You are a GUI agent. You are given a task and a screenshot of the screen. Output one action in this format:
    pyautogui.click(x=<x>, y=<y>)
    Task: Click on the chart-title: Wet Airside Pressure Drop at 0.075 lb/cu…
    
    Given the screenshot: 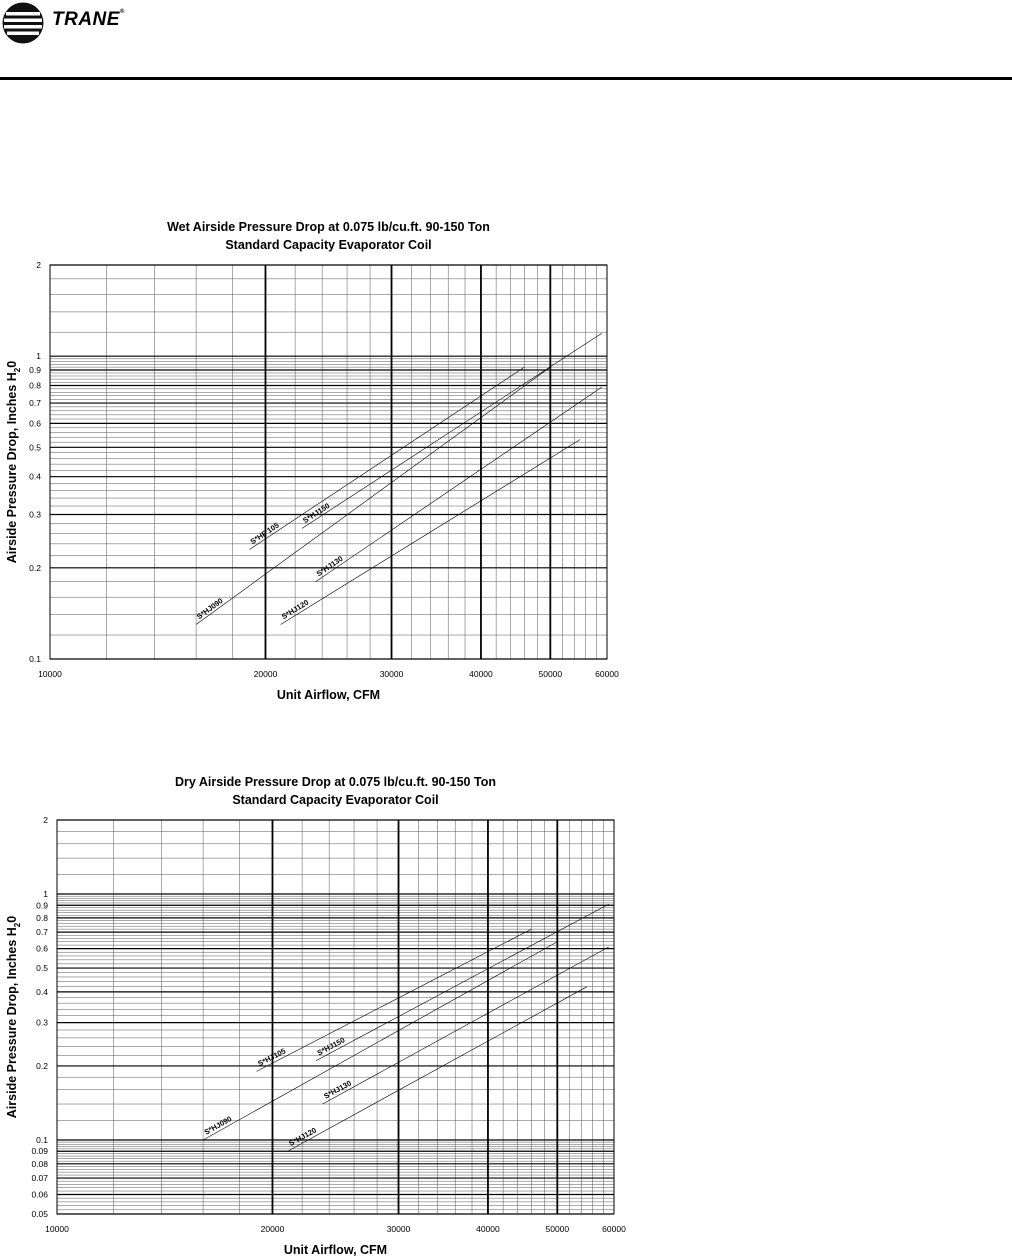 What is the action you would take?
    pyautogui.click(x=328, y=227)
    